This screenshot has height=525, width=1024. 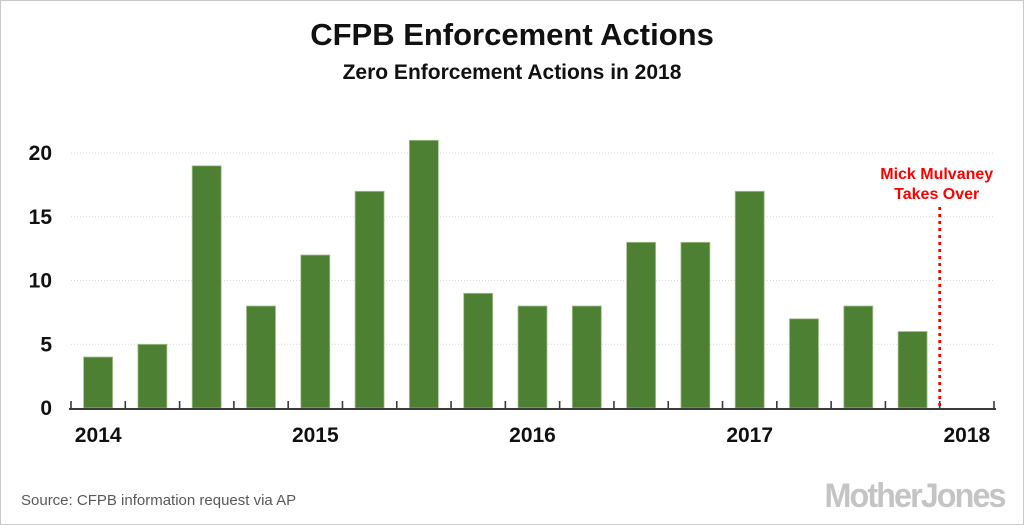 What do you see at coordinates (512, 72) in the screenshot?
I see `chart-subtitle: Zero Enforcement Actions in 2018` at bounding box center [512, 72].